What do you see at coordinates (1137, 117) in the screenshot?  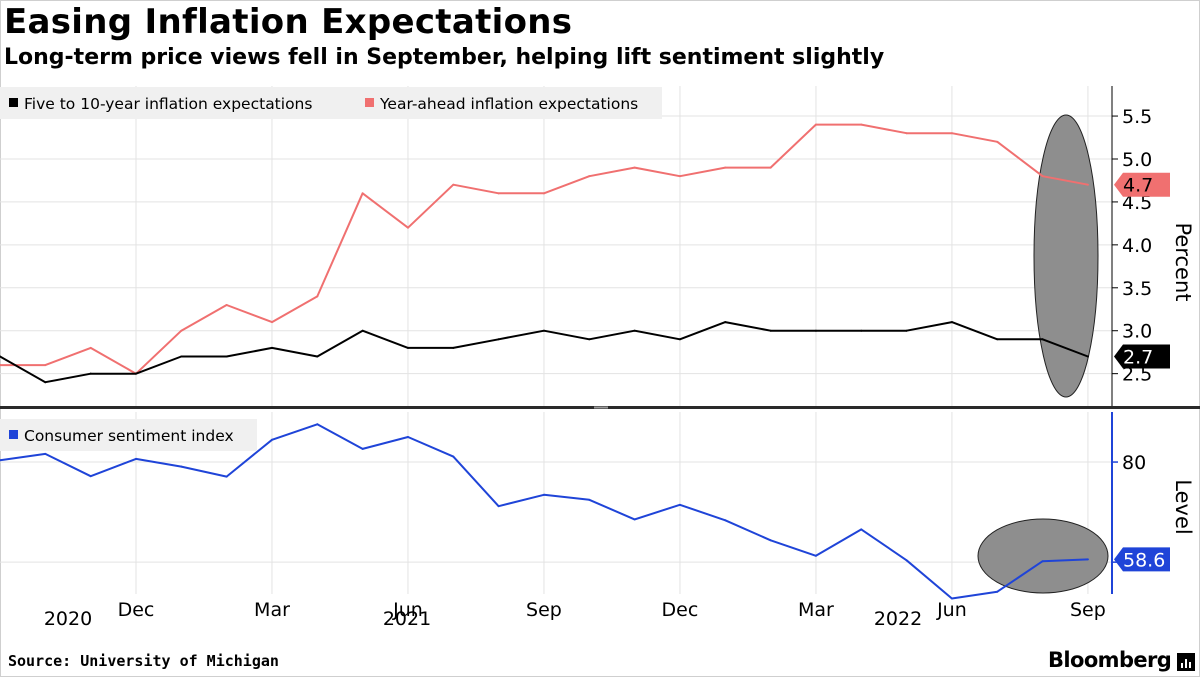 I see `y-tick-label: 5.5` at bounding box center [1137, 117].